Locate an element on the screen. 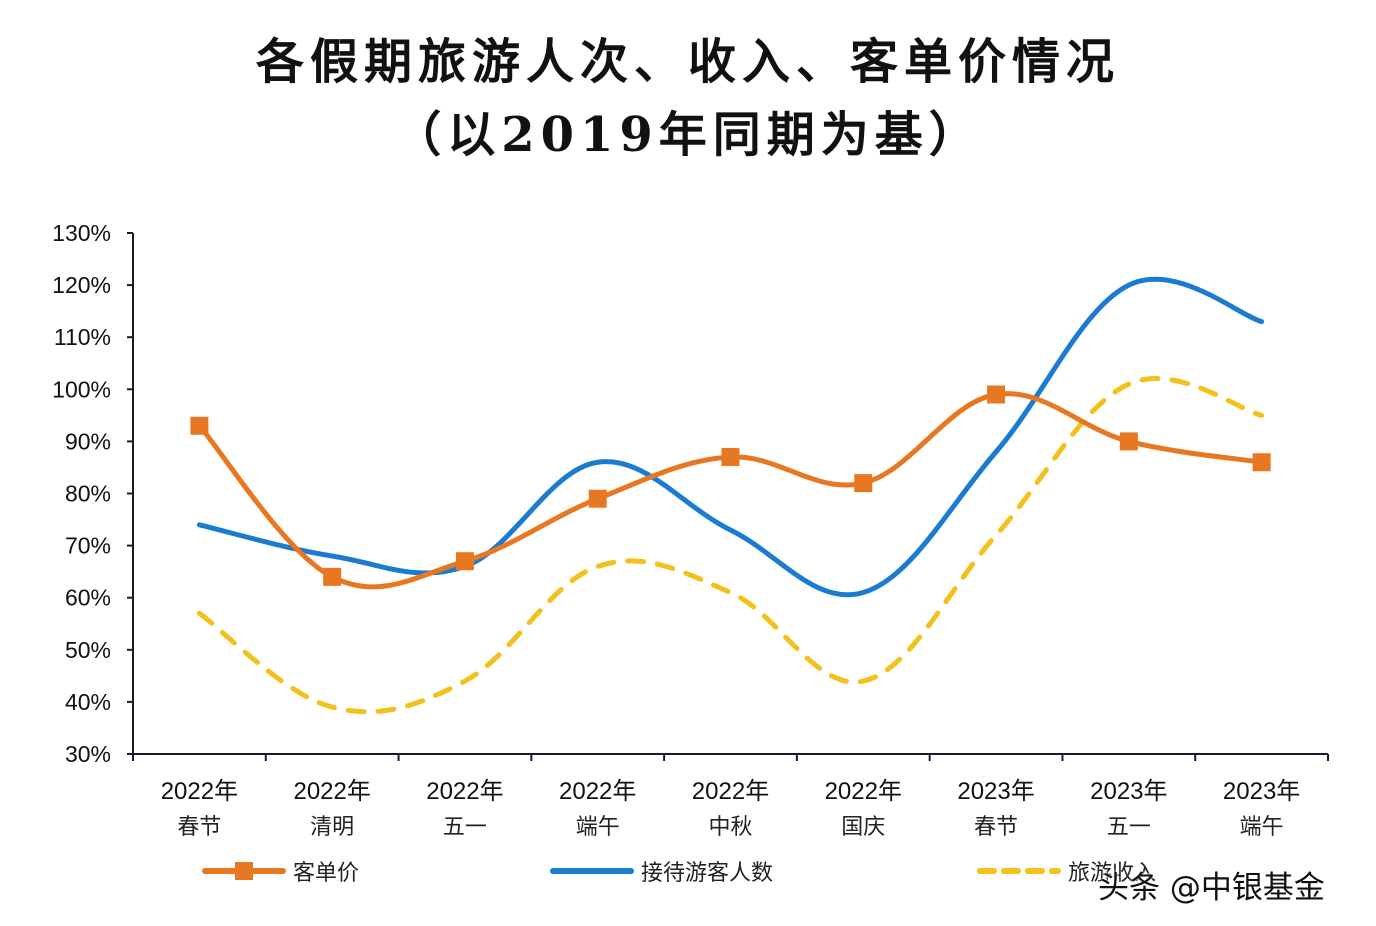  y-tick-label: 60% is located at coordinates (88, 598).